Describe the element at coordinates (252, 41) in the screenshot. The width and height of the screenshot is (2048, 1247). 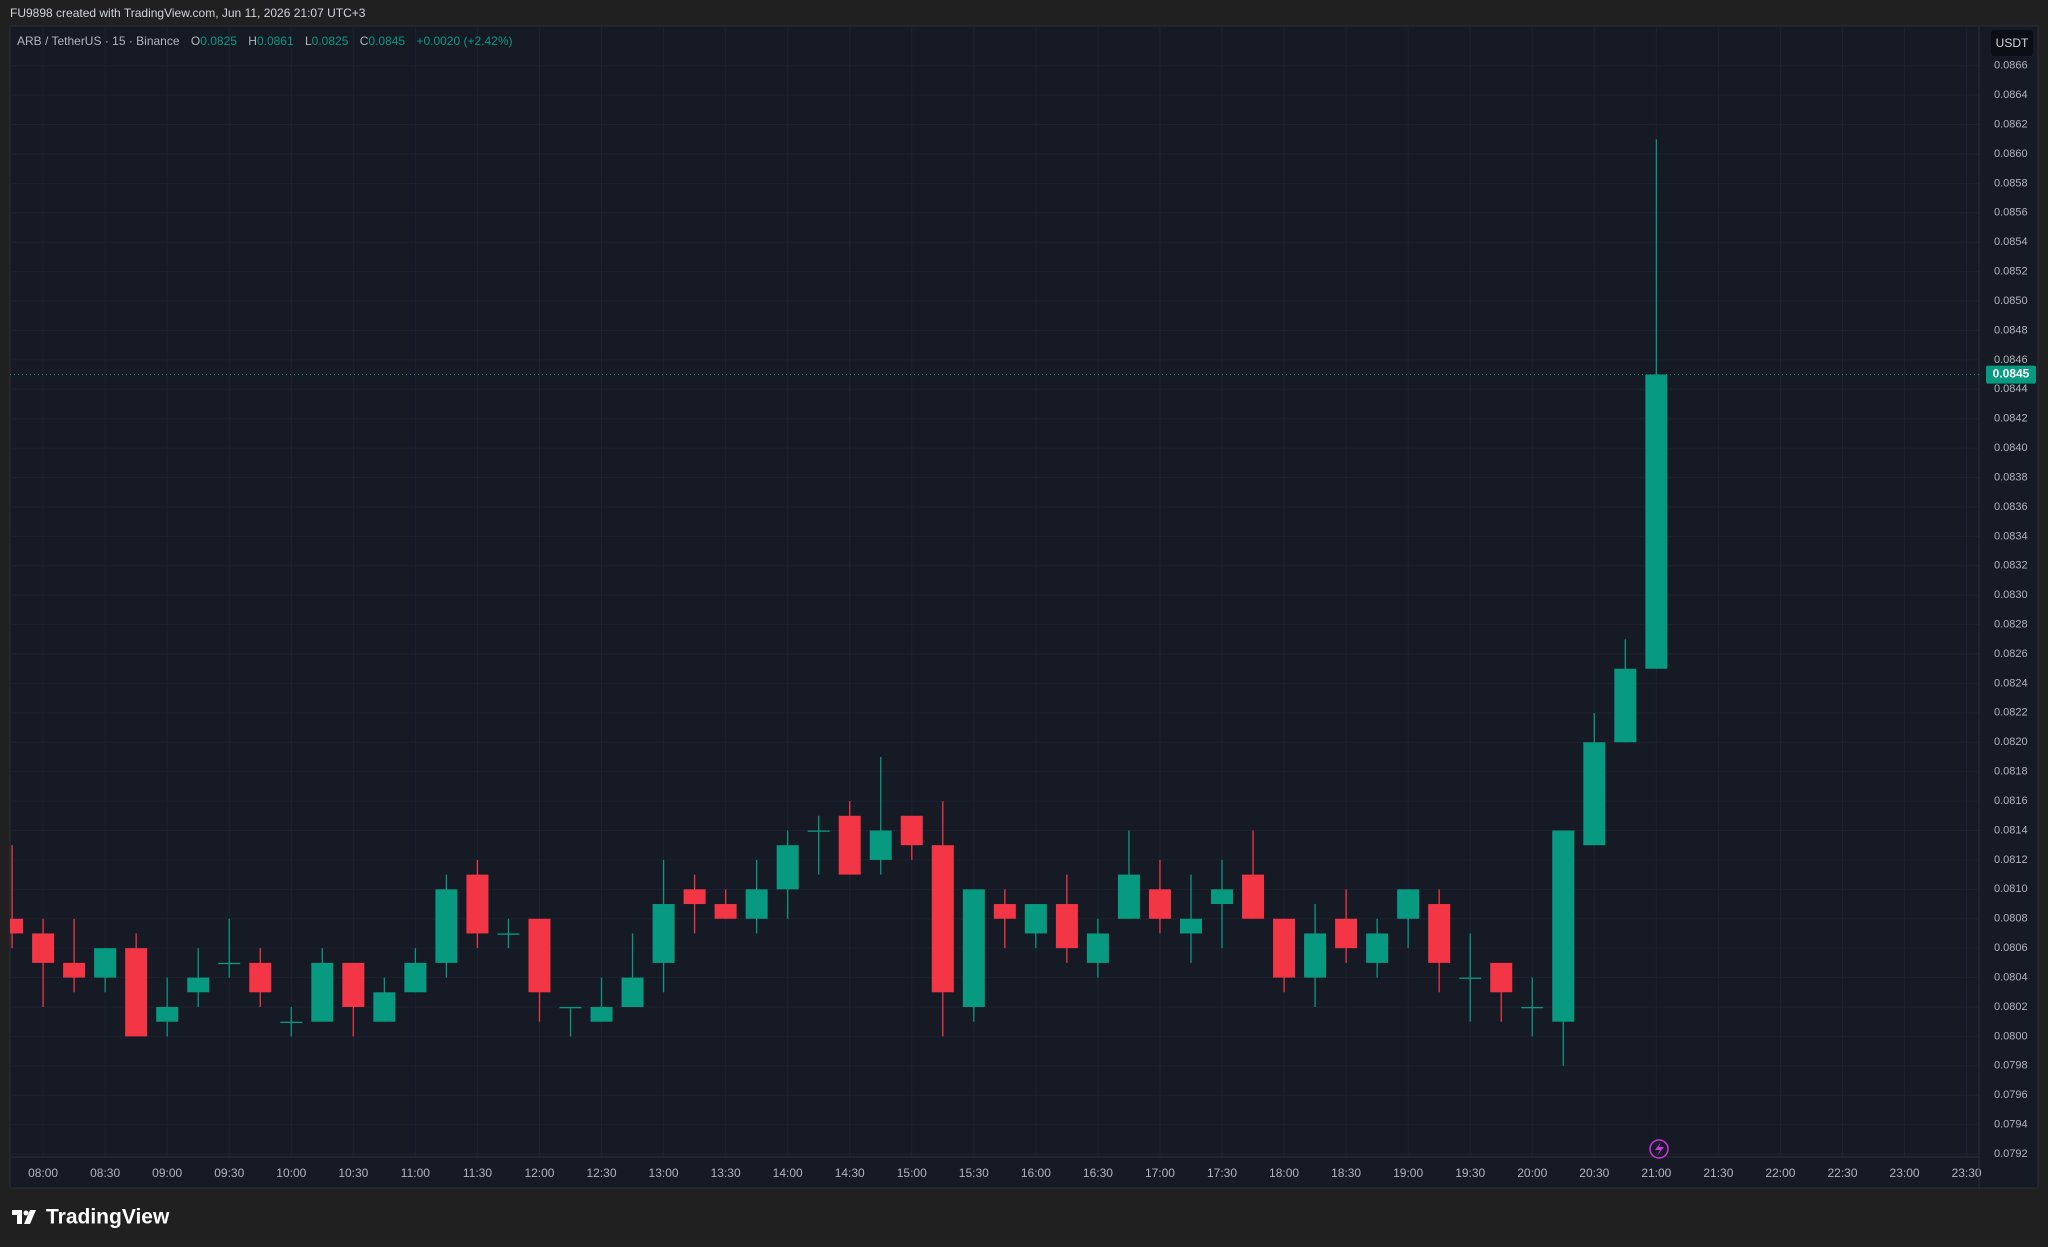
I see `ohlc-label: H` at that location.